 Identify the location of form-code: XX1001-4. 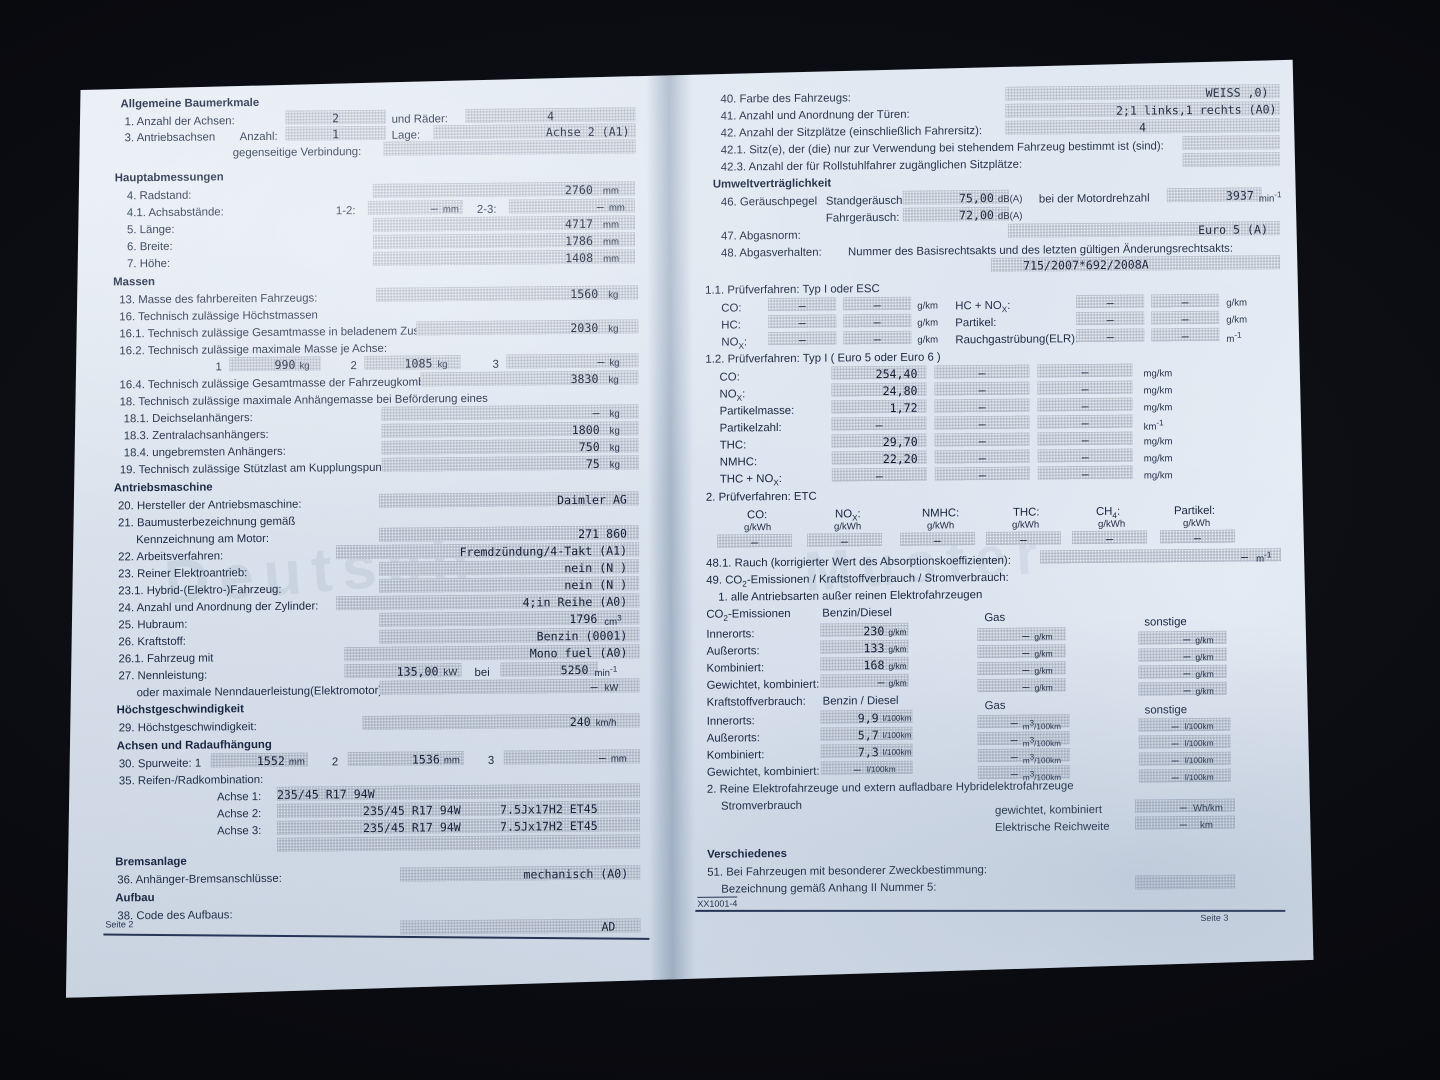
(717, 902).